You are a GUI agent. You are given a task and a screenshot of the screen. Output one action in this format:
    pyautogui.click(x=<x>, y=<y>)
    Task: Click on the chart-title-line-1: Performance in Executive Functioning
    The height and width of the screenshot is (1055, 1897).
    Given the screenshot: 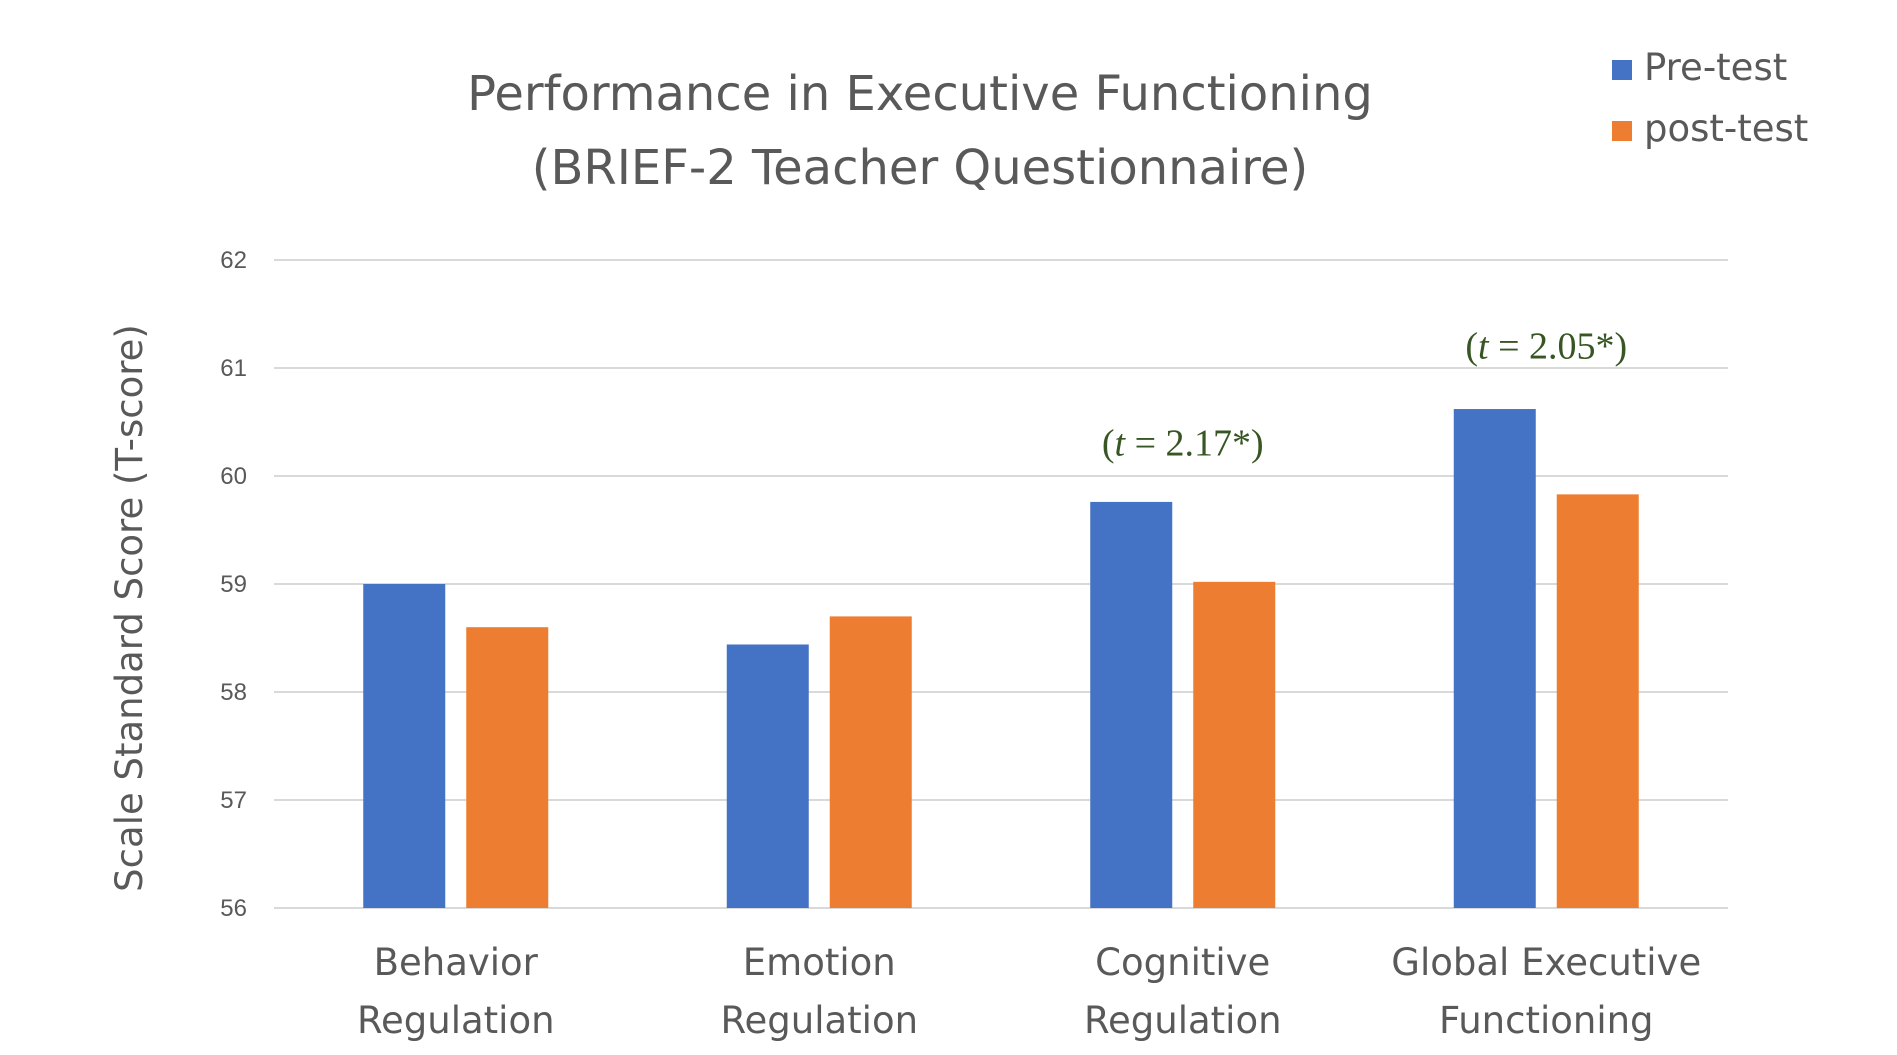 What is the action you would take?
    pyautogui.click(x=920, y=94)
    